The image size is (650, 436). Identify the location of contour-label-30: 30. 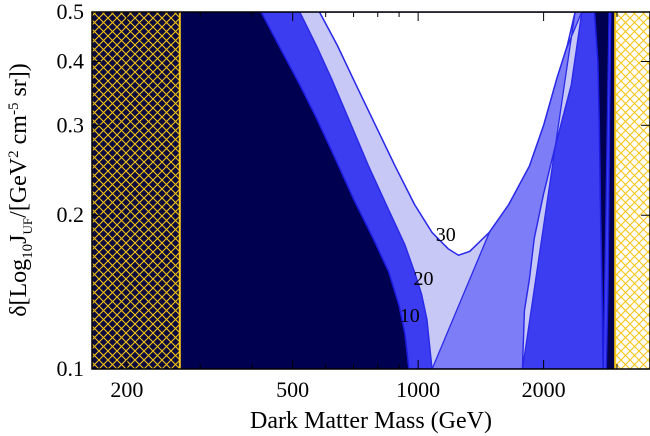
(446, 235).